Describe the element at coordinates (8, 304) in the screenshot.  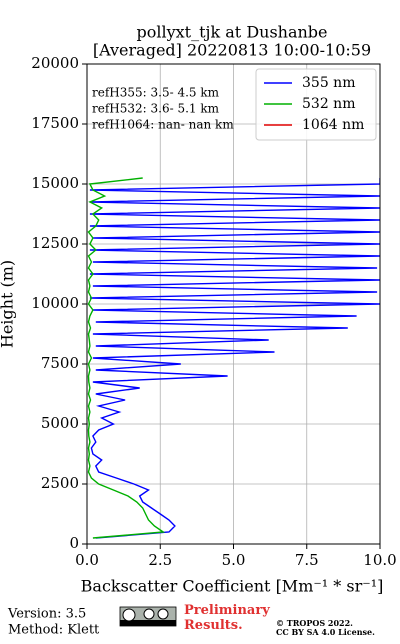
I see `y-axis-label: Height (m)` at that location.